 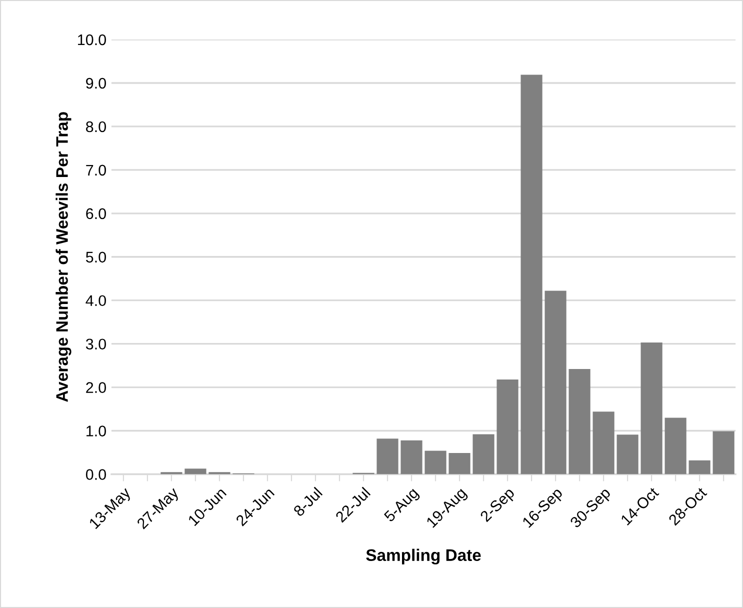 What do you see at coordinates (96, 214) in the screenshot?
I see `y-tick-label: 6.0` at bounding box center [96, 214].